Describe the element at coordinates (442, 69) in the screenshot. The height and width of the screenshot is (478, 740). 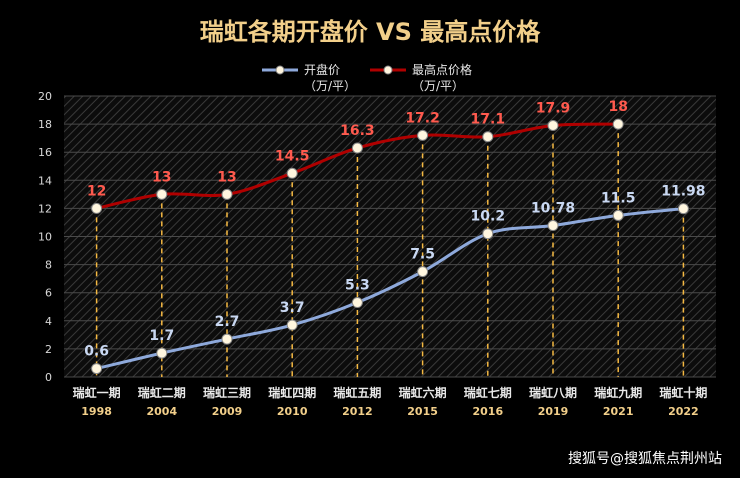
I see `legend-label: 最高点价格` at that location.